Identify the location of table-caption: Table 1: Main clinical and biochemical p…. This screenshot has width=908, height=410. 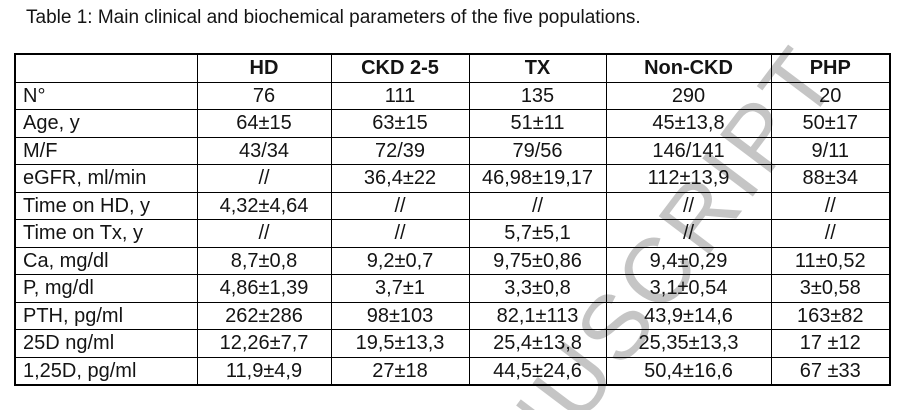
(333, 17).